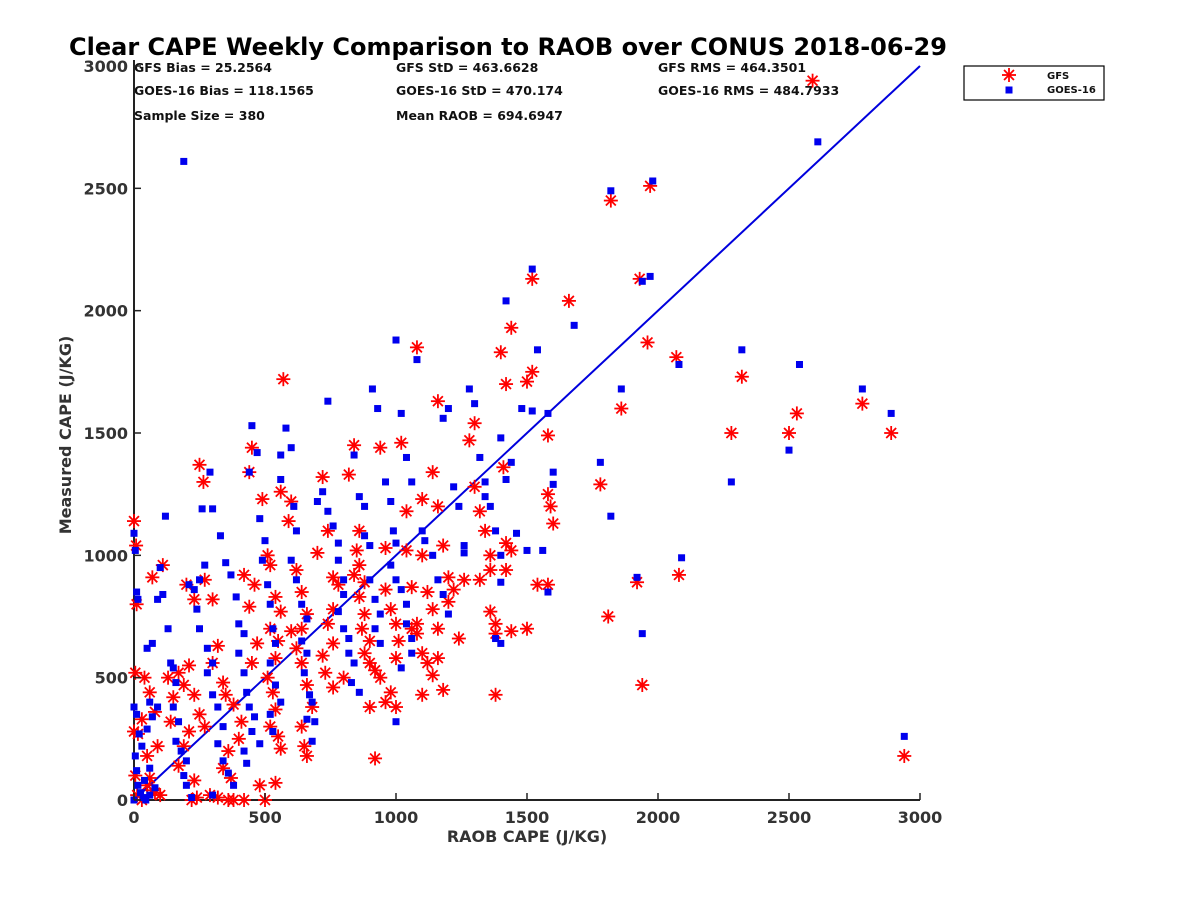  I want to click on x-tick-label: 1500, so click(527, 817).